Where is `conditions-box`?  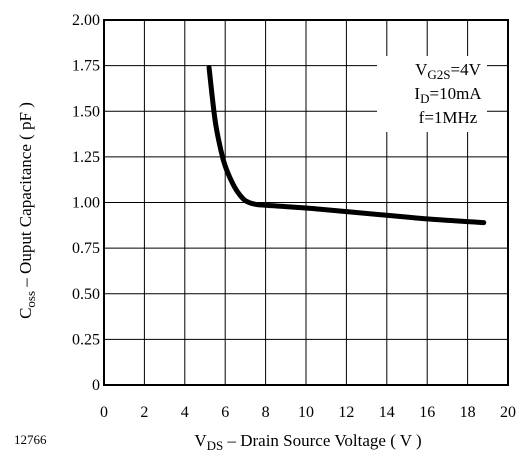 conditions-box is located at coordinates (432, 94).